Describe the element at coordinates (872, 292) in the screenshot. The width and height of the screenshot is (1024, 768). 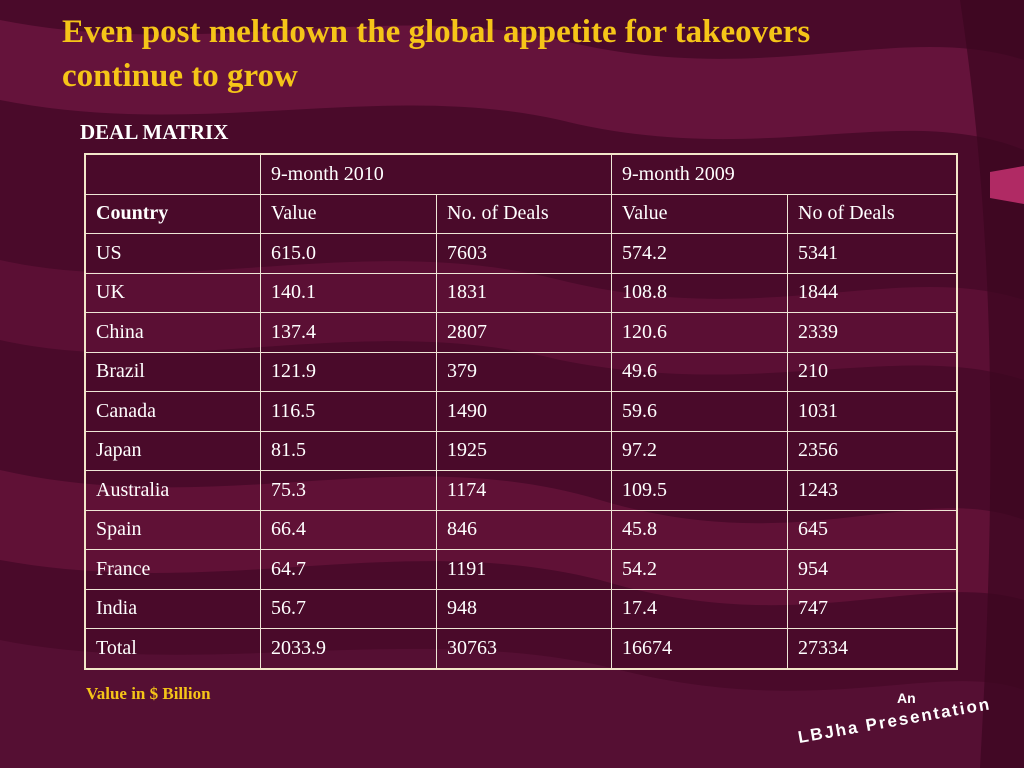
I see `cell-deals-2009: 1844` at that location.